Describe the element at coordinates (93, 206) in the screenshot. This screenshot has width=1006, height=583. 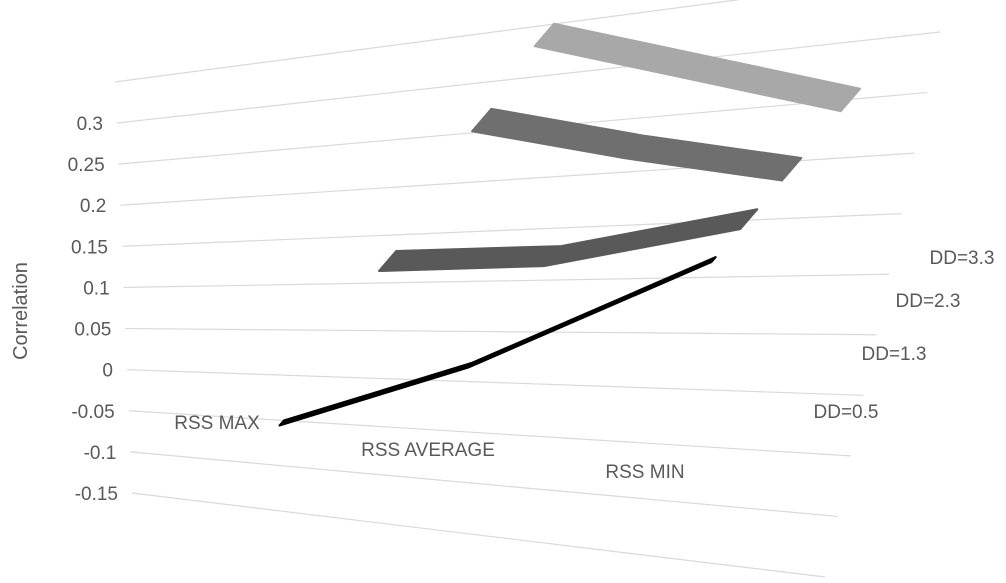
I see `y-tick-label: 0.2` at that location.